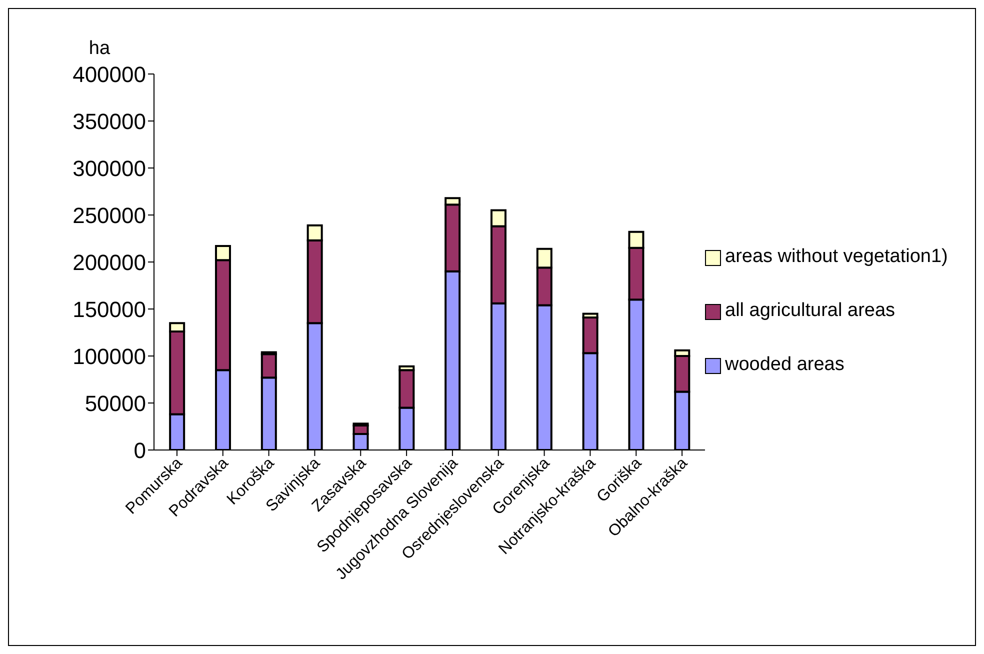 The image size is (984, 654). Describe the element at coordinates (836, 257) in the screenshot. I see `legend-label: areas without vegetation1)` at that location.